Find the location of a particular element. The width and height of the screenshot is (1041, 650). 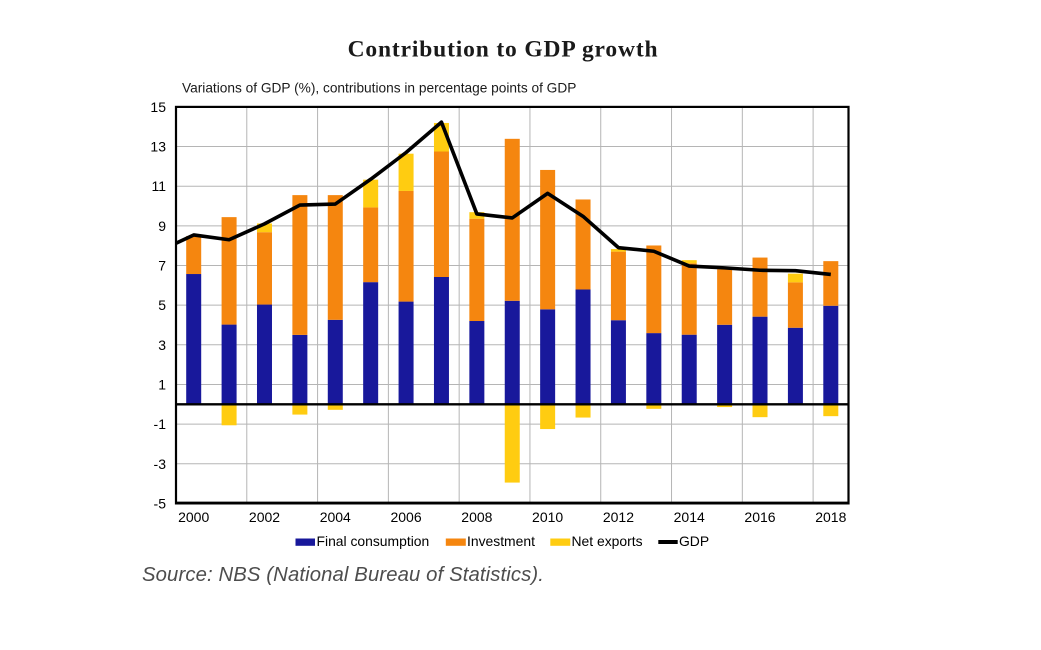

svg-text: 13 is located at coordinates (158, 147).